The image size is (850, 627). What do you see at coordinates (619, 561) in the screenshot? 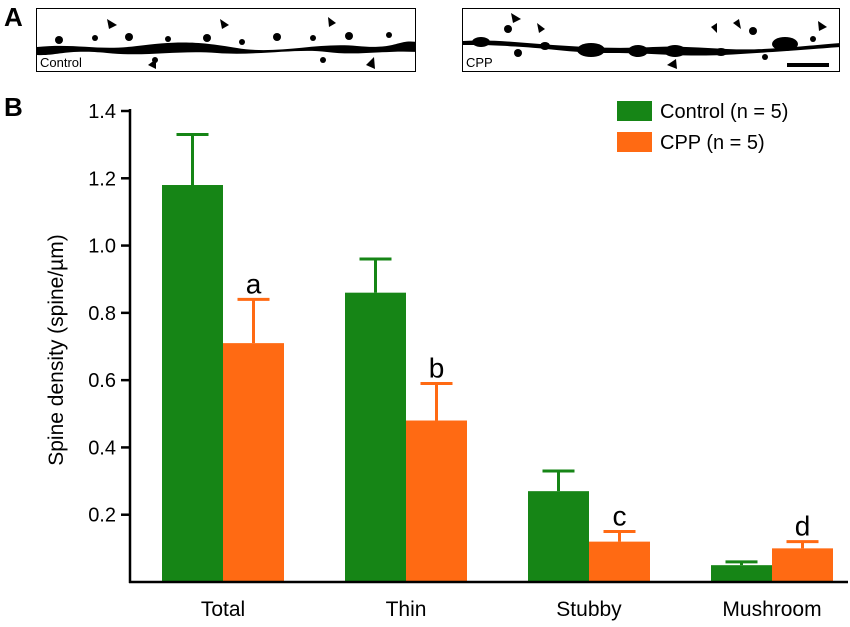
I see `bar-stubby-cpp` at bounding box center [619, 561].